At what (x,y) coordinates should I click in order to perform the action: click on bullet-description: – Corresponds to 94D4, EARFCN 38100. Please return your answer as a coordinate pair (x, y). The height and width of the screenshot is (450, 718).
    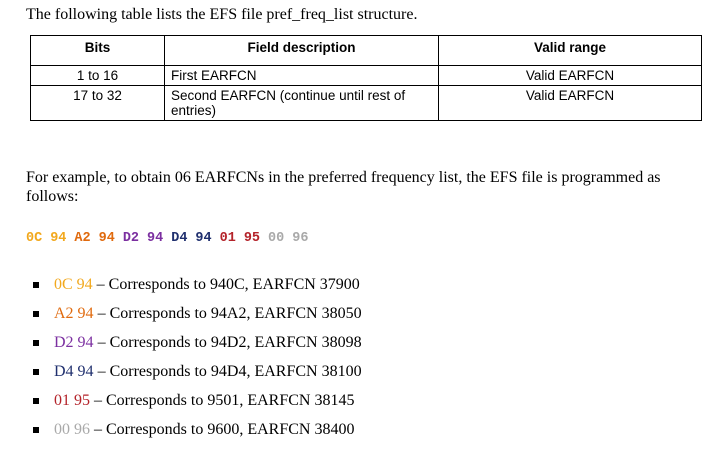
    Looking at the image, I should click on (229, 371).